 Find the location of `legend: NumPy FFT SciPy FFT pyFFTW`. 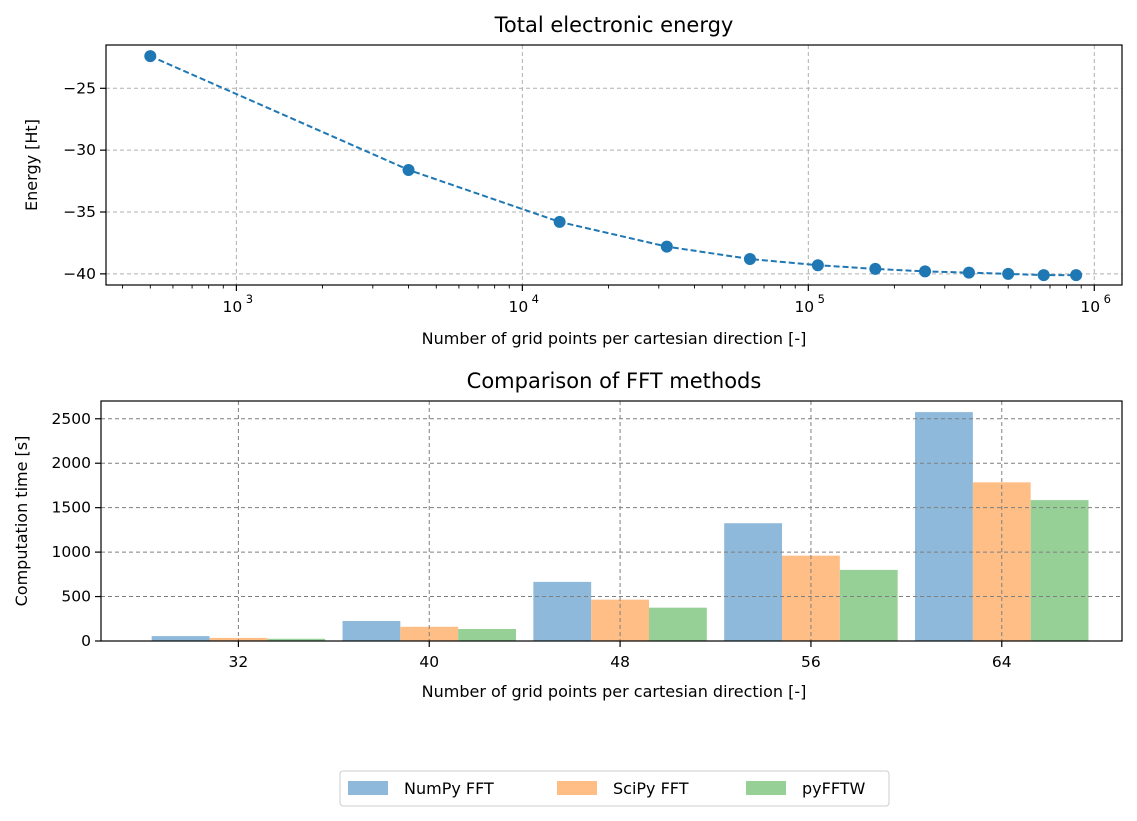

legend: NumPy FFT SciPy FFT pyFFTW is located at coordinates (614, 788).